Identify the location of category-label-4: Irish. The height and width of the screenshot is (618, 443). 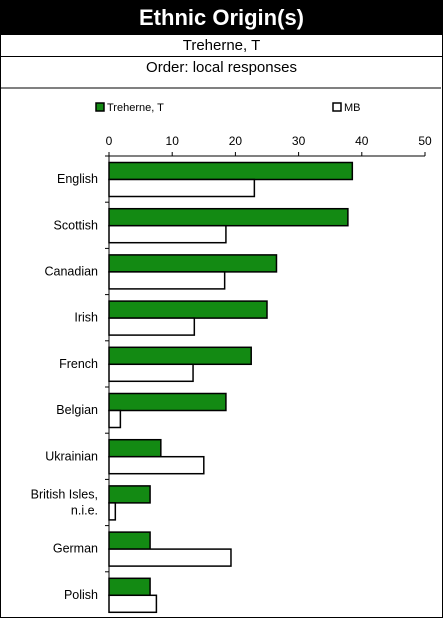
(86, 318).